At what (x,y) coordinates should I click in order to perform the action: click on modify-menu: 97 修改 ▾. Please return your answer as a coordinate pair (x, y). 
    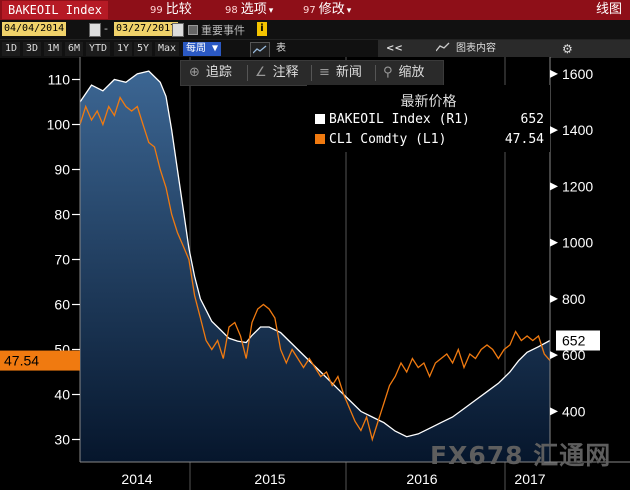
    Looking at the image, I should click on (327, 9).